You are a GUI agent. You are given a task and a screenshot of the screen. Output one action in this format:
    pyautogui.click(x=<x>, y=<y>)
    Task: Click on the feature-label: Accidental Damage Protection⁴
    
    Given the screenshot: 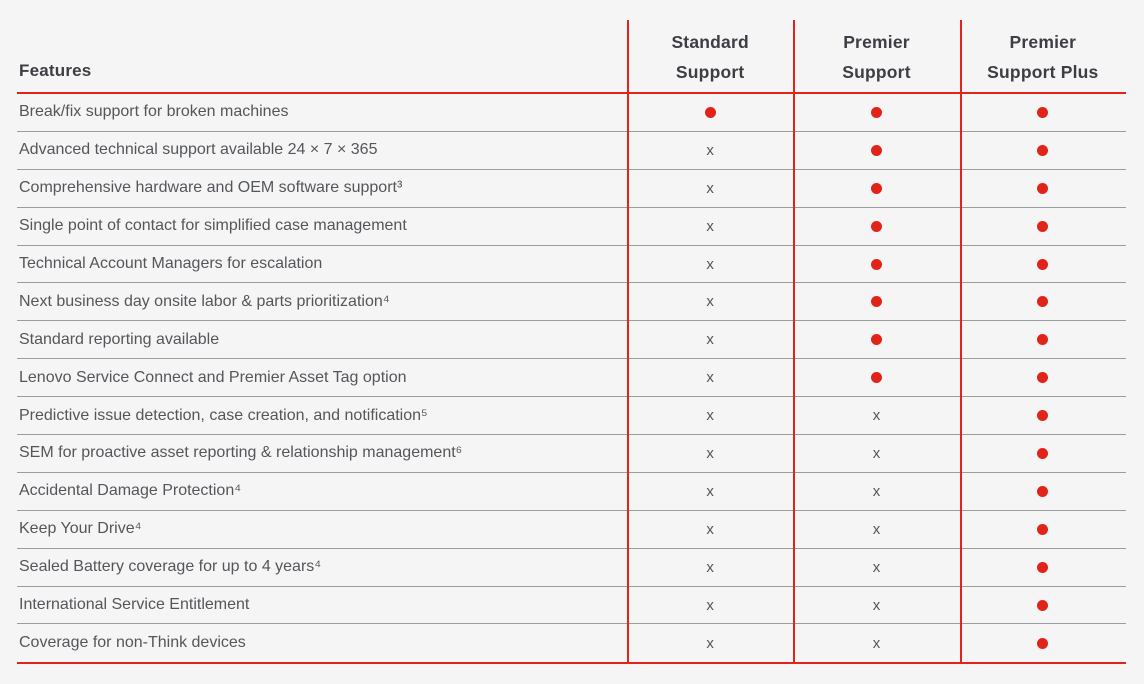 What is the action you would take?
    pyautogui.click(x=130, y=491)
    